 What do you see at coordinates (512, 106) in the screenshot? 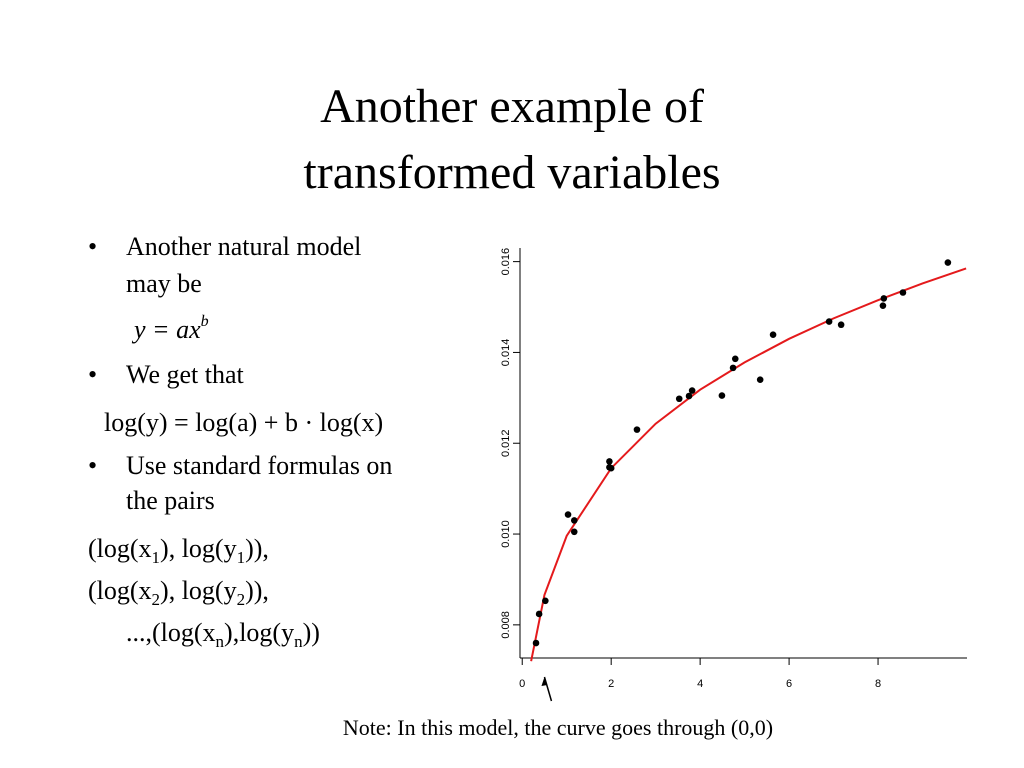
I see `slide-title: Another example of` at bounding box center [512, 106].